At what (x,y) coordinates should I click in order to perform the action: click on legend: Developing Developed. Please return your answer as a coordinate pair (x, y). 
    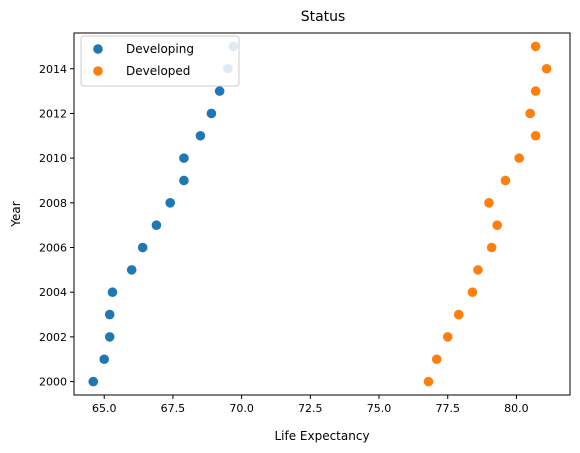
    Looking at the image, I should click on (160, 61).